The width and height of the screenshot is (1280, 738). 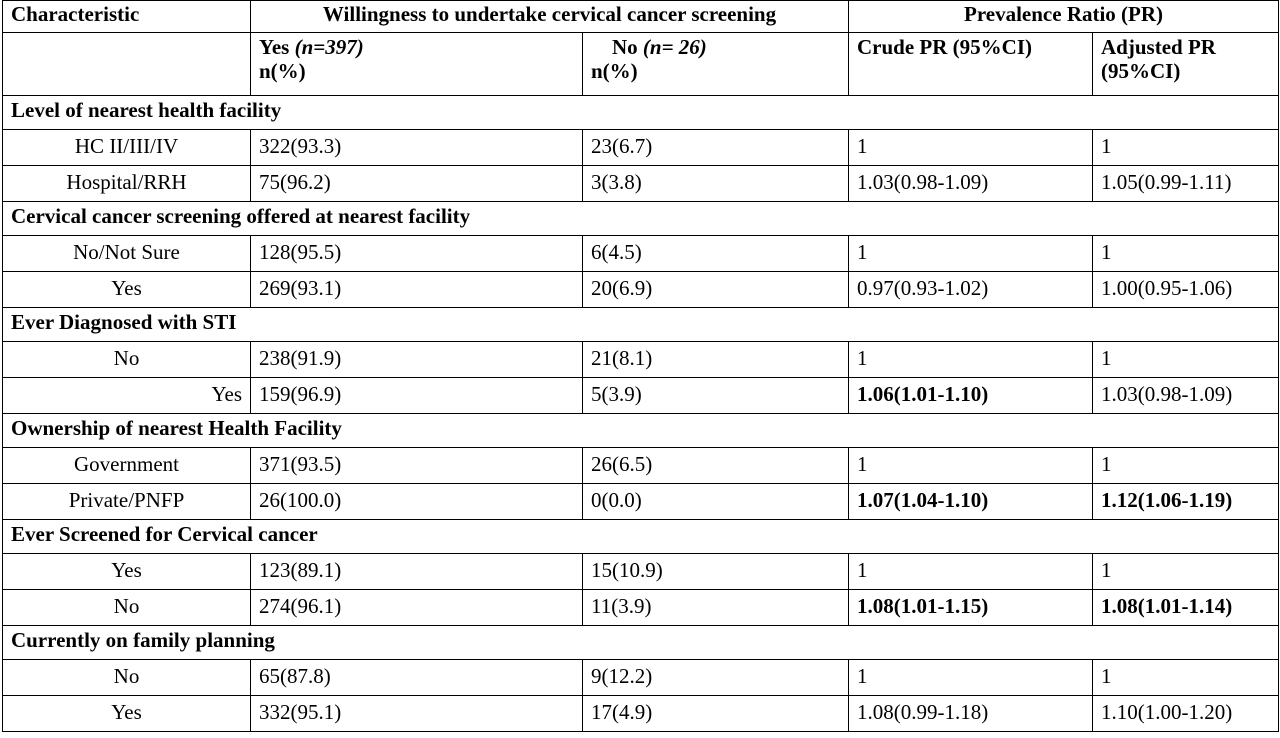 I want to click on table-row: HC II/III/IV 322(93.3) 23(6.7) 1 1, so click(x=641, y=147).